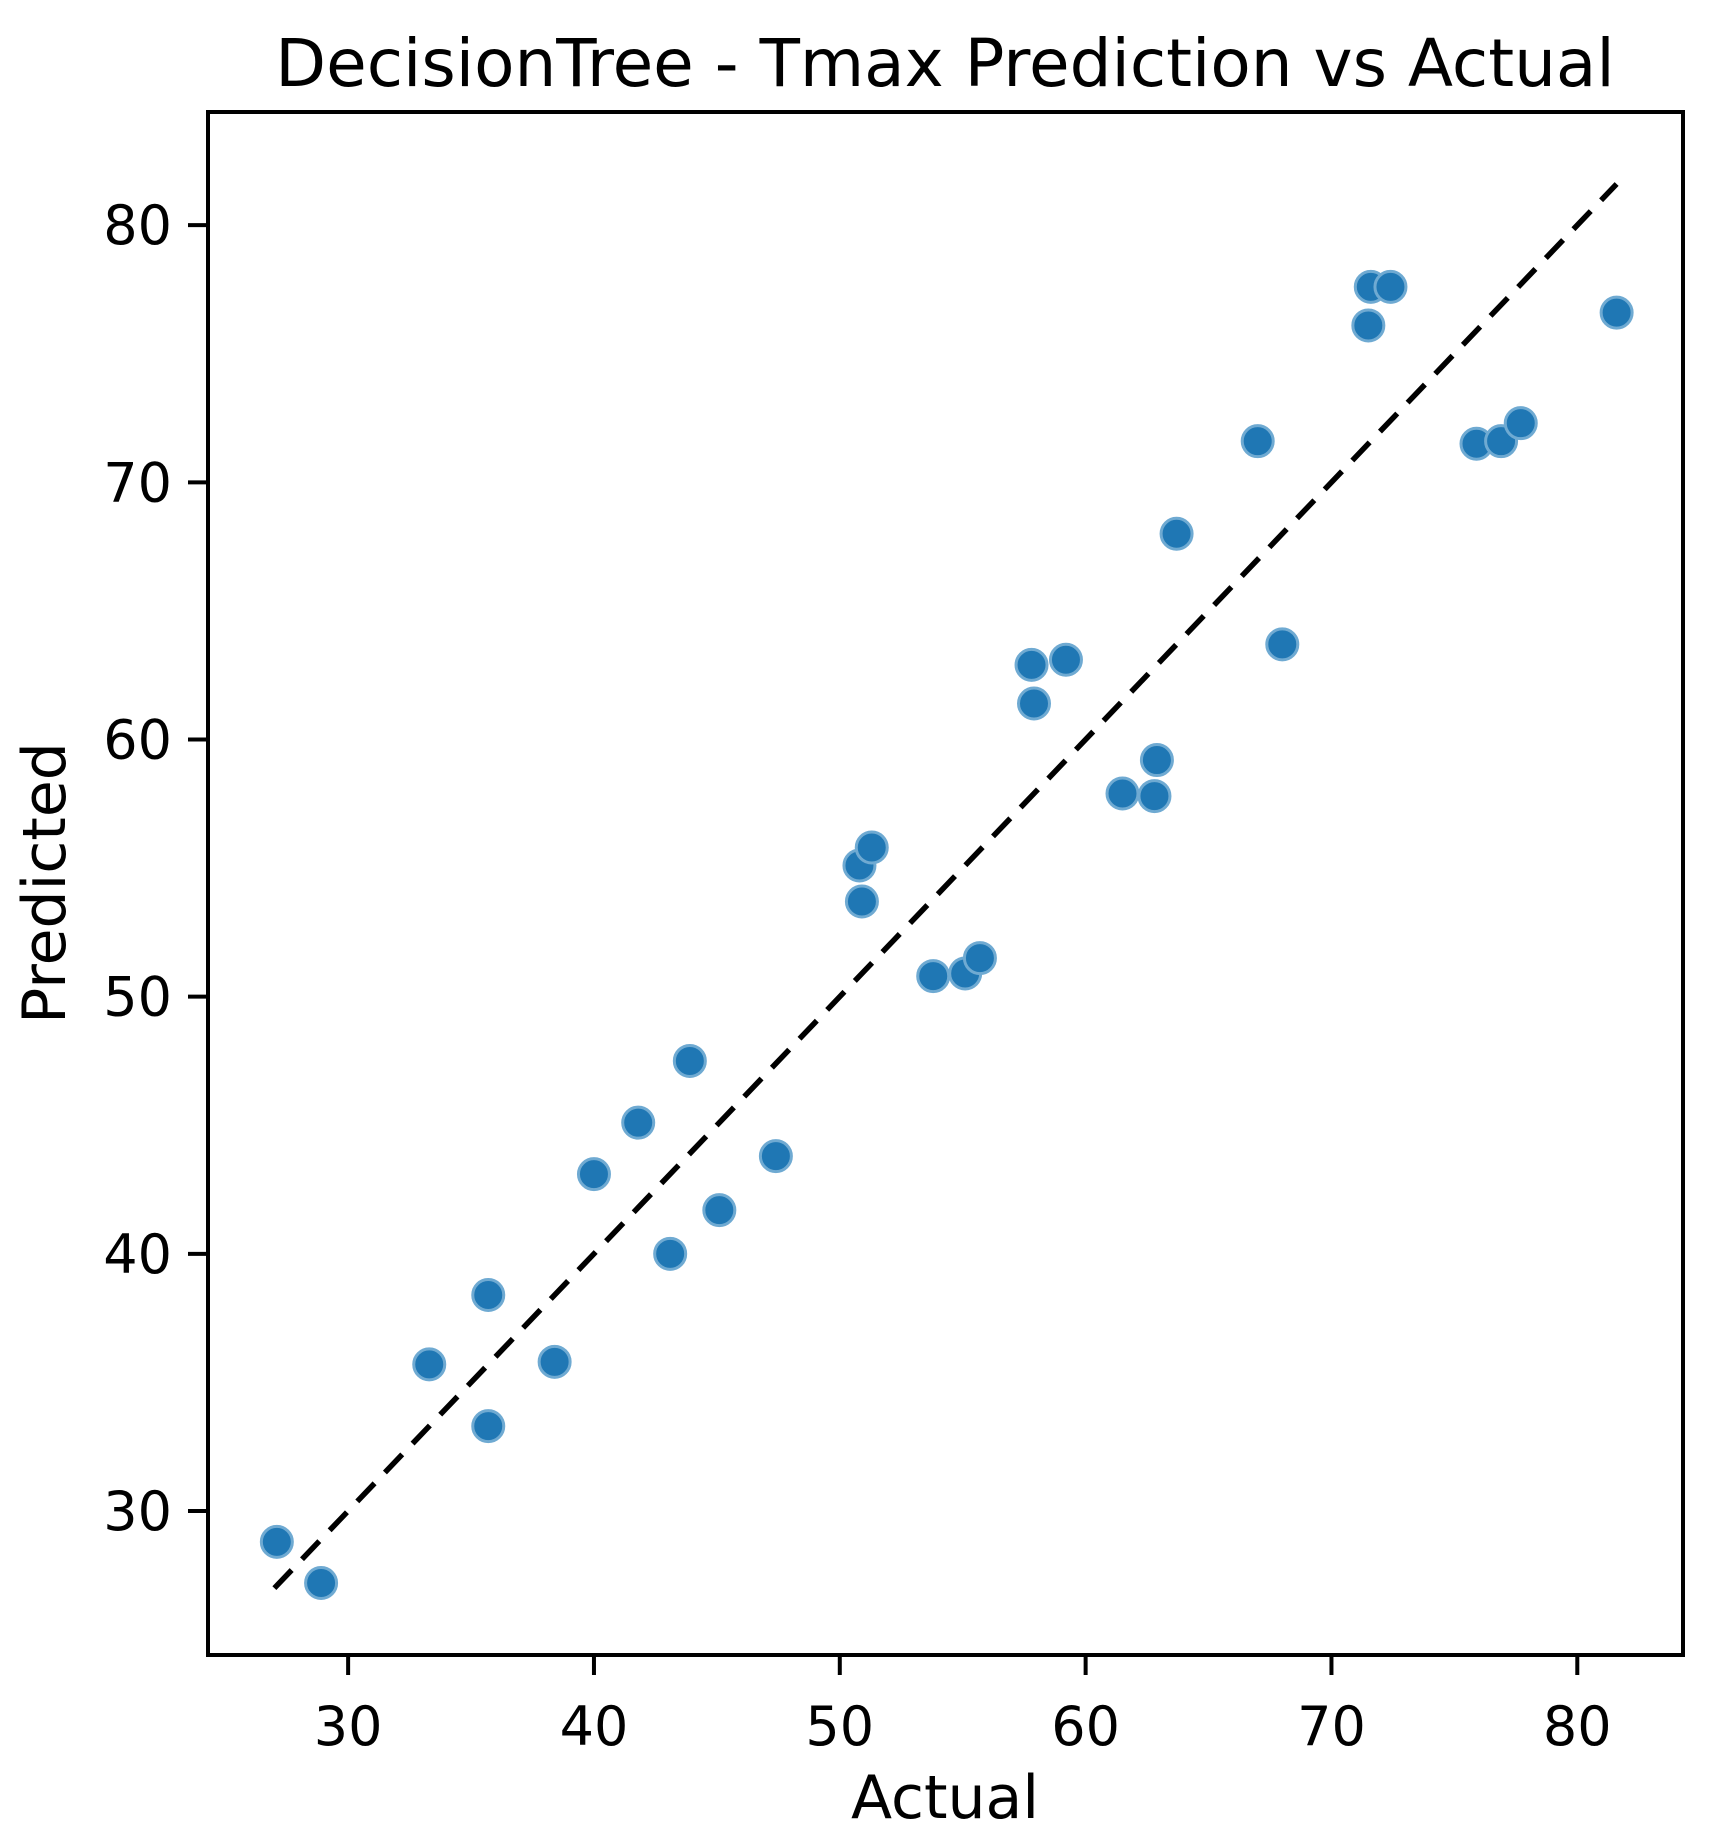 The width and height of the screenshot is (1717, 1846). What do you see at coordinates (963, 1707) in the screenshot?
I see `x-axis-ticks: 30 40 50 60 70 80` at bounding box center [963, 1707].